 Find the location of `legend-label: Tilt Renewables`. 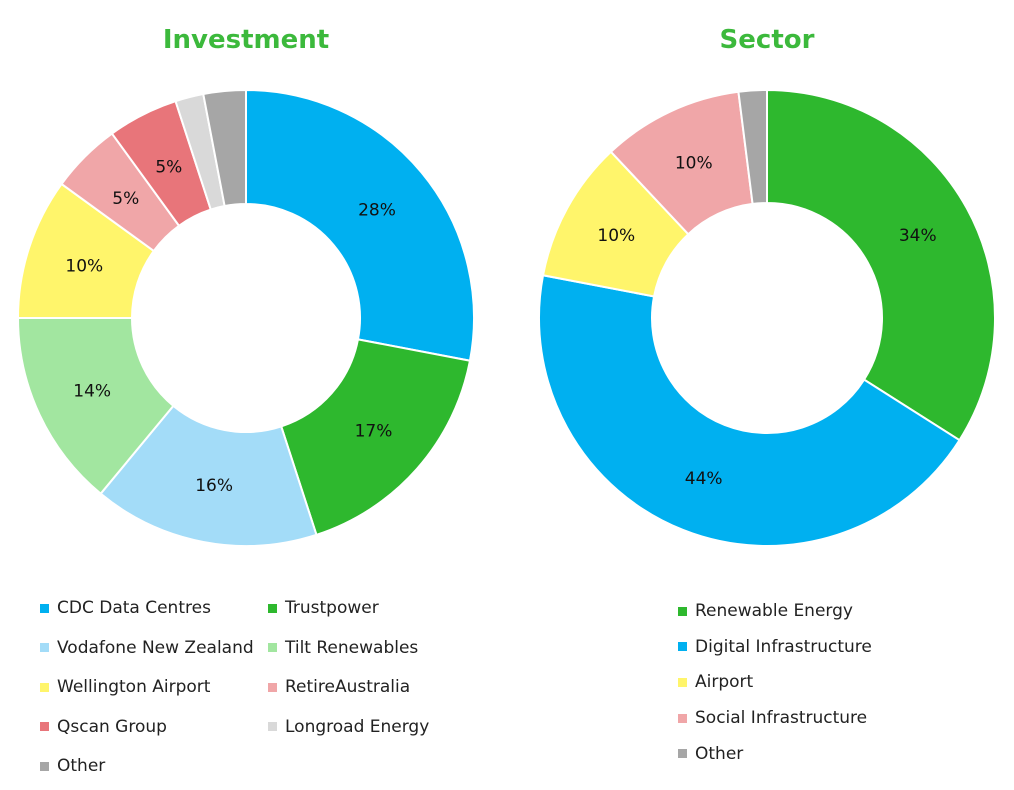

legend-label: Tilt Renewables is located at coordinates (352, 647).